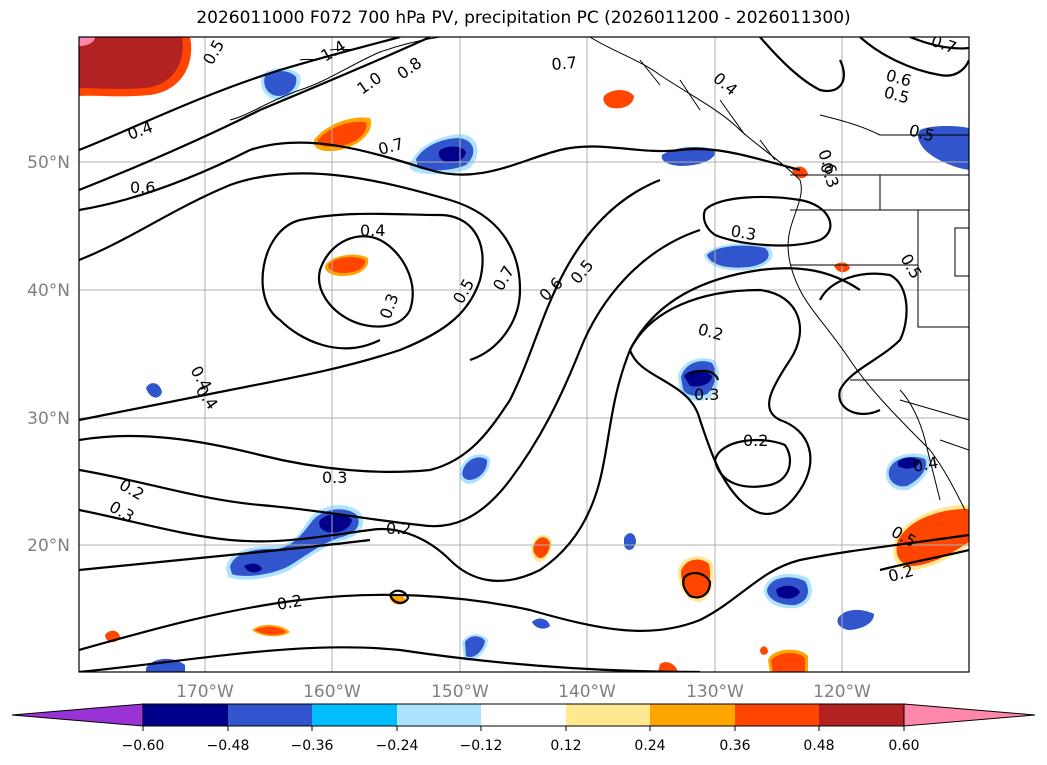 This screenshot has height=765, width=1047. I want to click on colorbar-tick-label: −0.60, so click(143, 746).